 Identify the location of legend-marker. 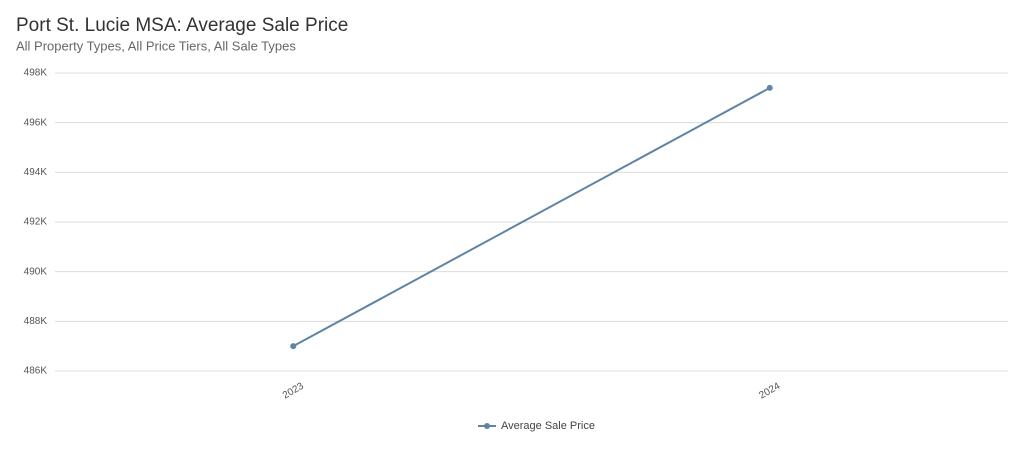
(487, 426).